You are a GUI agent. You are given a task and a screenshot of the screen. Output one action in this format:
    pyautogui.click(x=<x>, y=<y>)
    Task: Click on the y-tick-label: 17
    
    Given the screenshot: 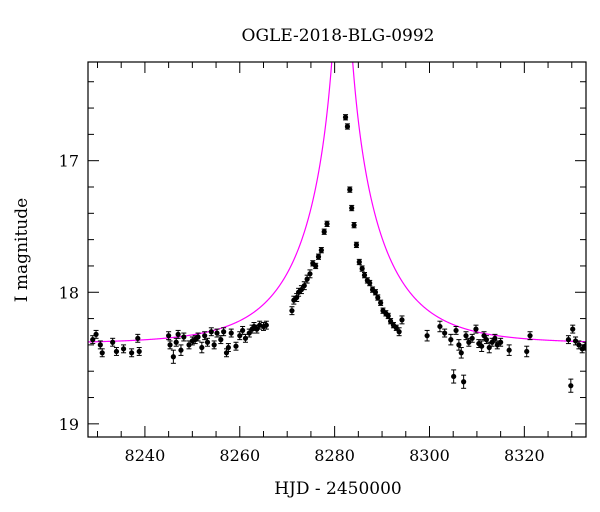 What is the action you would take?
    pyautogui.click(x=69, y=161)
    